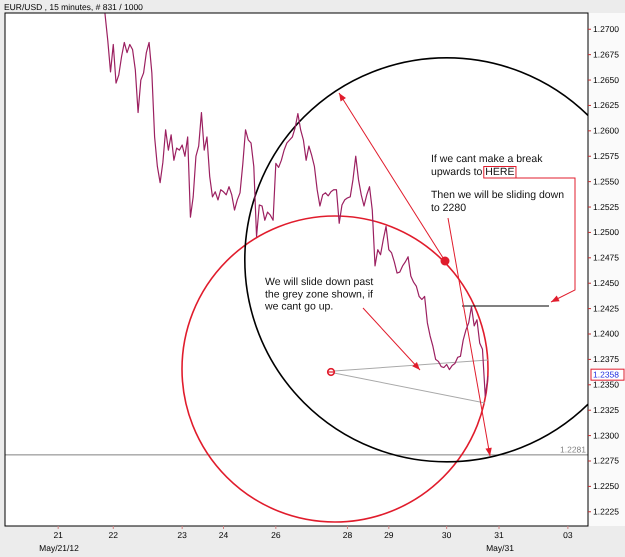 The width and height of the screenshot is (625, 557). What do you see at coordinates (606, 181) in the screenshot?
I see `y-tick-label: 1.2550` at bounding box center [606, 181].